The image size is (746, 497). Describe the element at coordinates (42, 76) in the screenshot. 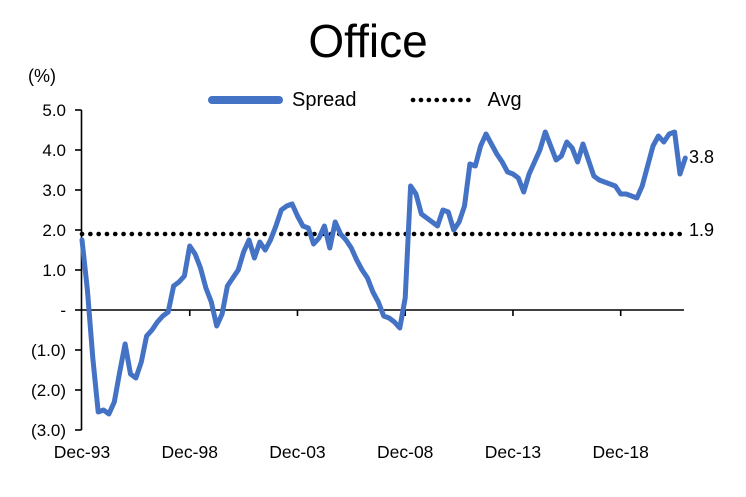

I see `y-axis-unit-label: (%)` at that location.